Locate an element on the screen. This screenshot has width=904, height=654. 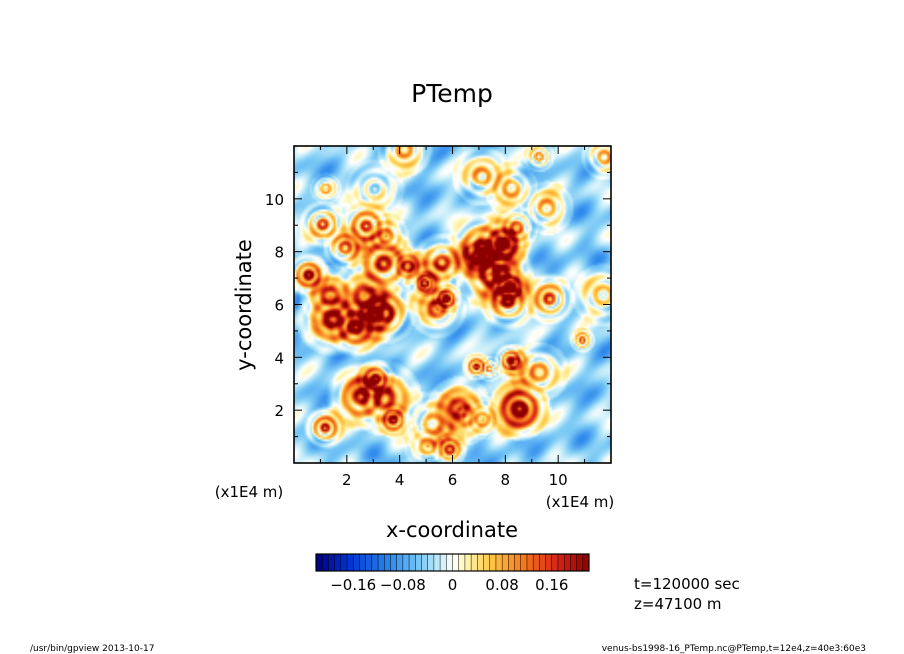
colorbar-tick-label: −0.08 is located at coordinates (403, 585).